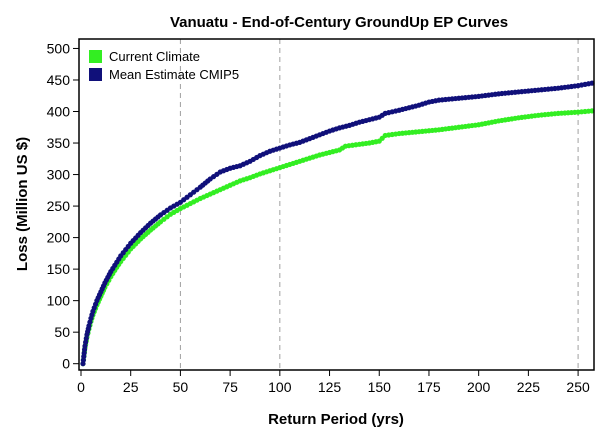 Image resolution: width=595 pixels, height=428 pixels. I want to click on x-tick-label-100: 100, so click(280, 387).